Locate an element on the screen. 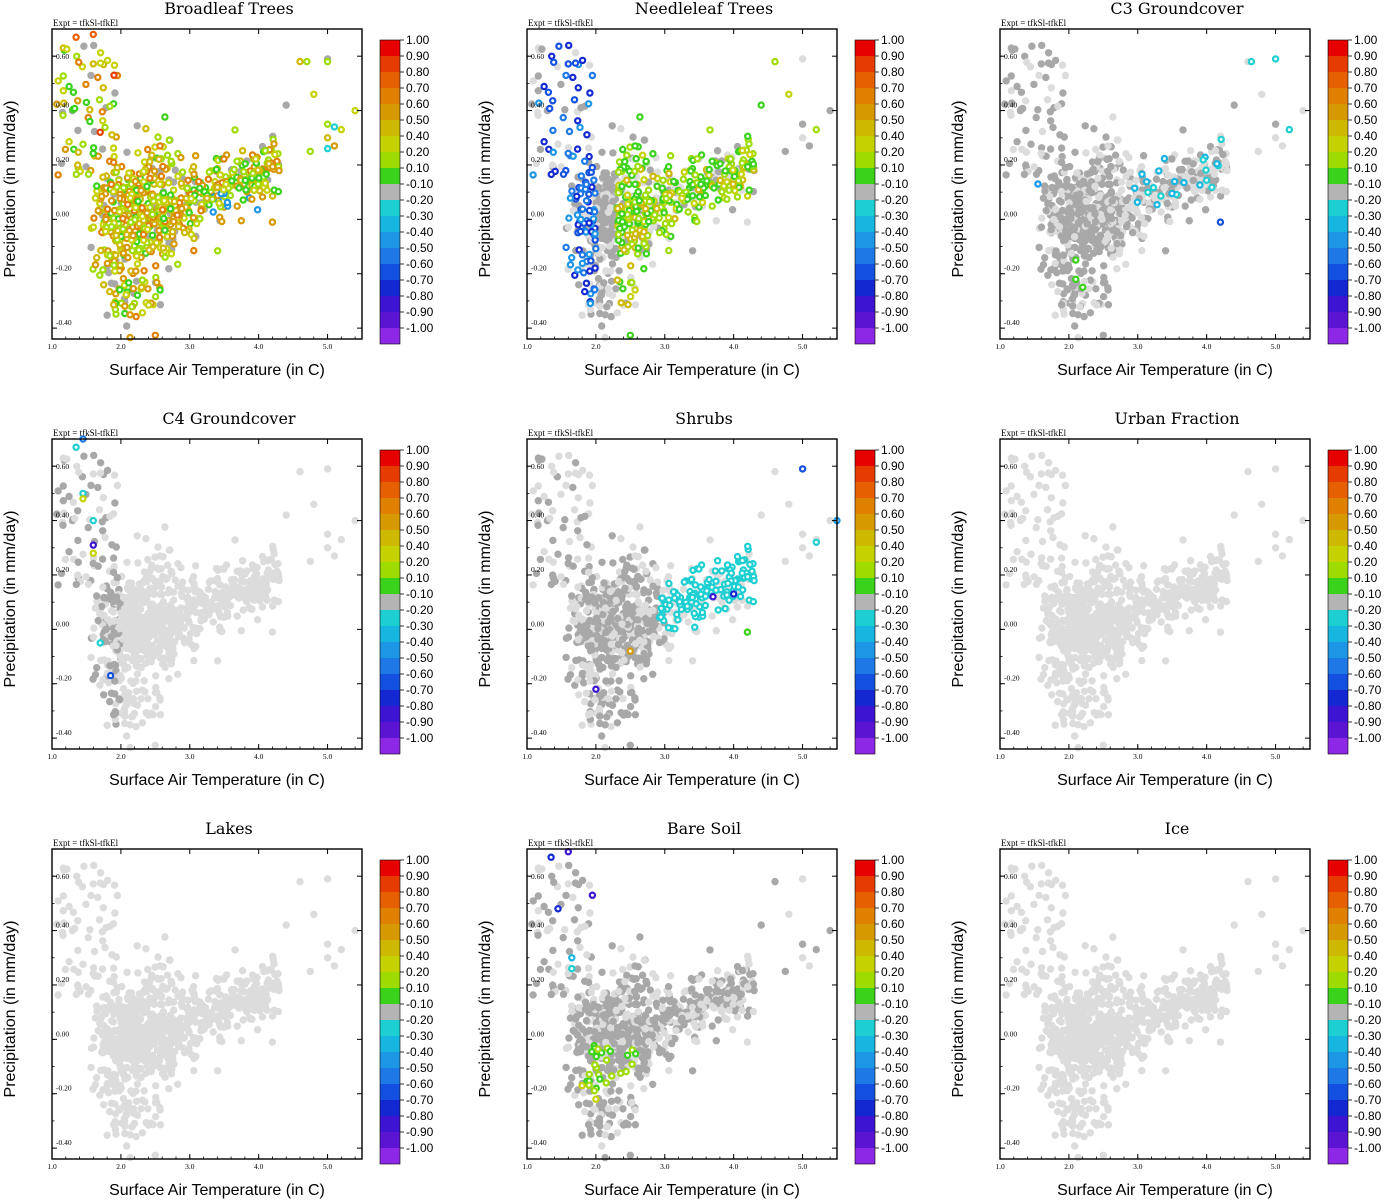 Image resolution: width=1387 pixels, height=1200 pixels. x-tick-label: 3.0 is located at coordinates (665, 346).